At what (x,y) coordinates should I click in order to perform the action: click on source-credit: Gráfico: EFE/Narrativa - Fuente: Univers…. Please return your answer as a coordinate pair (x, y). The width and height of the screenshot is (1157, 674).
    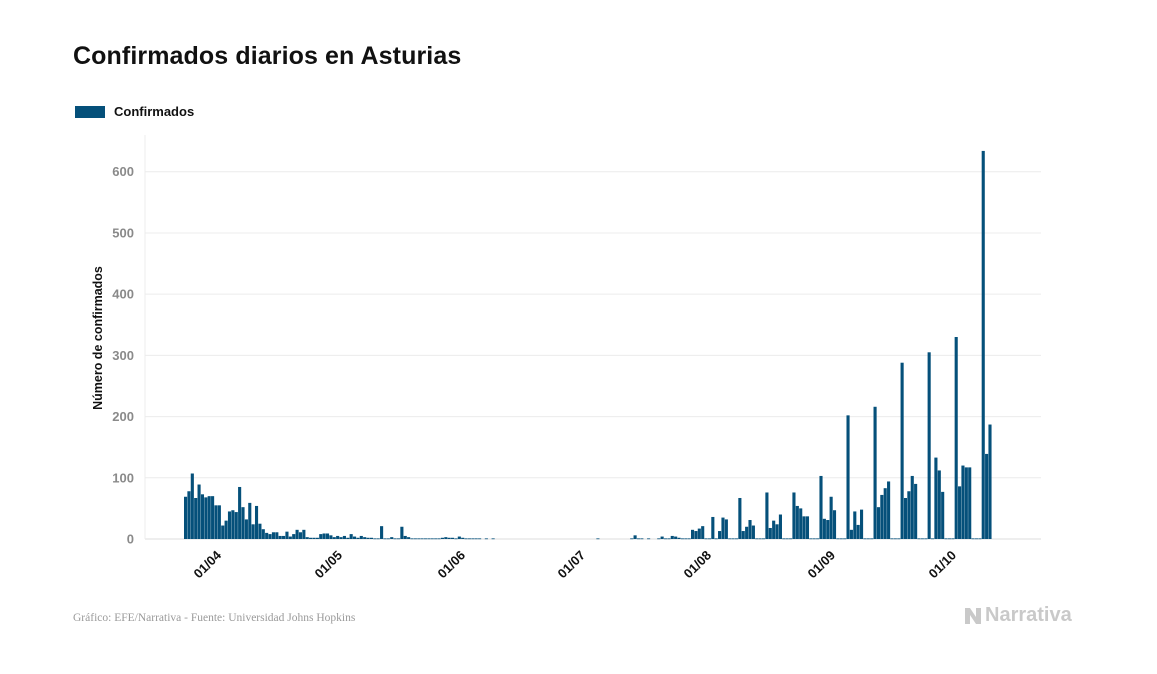
    Looking at the image, I should click on (214, 618).